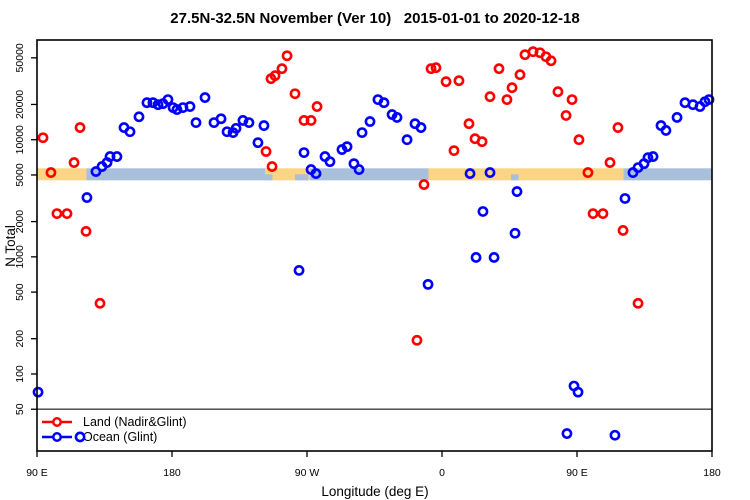 Image resolution: width=750 pixels, height=500 pixels. Describe the element at coordinates (307, 473) in the screenshot. I see `x-tick-label: 90 W` at that location.